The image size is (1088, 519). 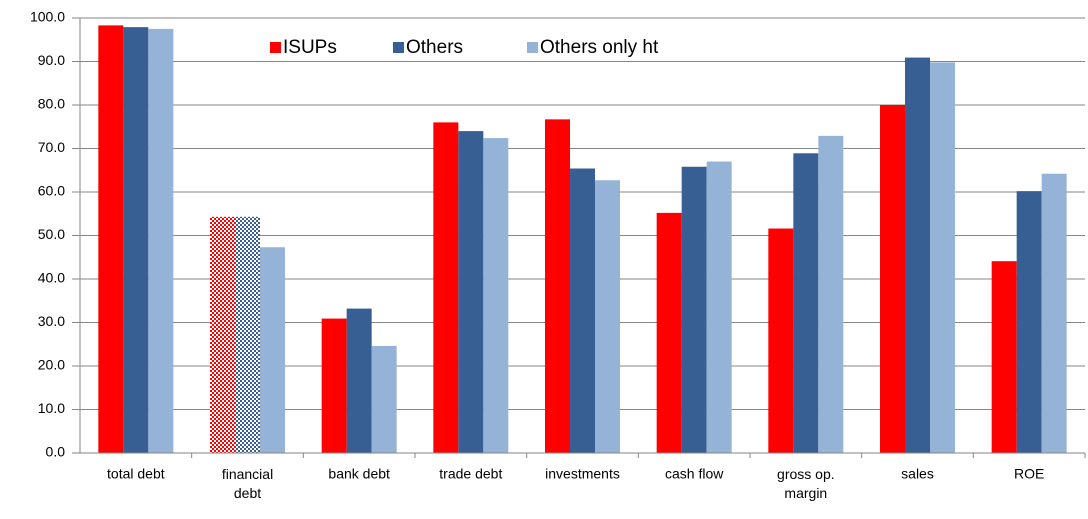 What do you see at coordinates (51, 60) in the screenshot?
I see `y-tick-label: 90.0` at bounding box center [51, 60].